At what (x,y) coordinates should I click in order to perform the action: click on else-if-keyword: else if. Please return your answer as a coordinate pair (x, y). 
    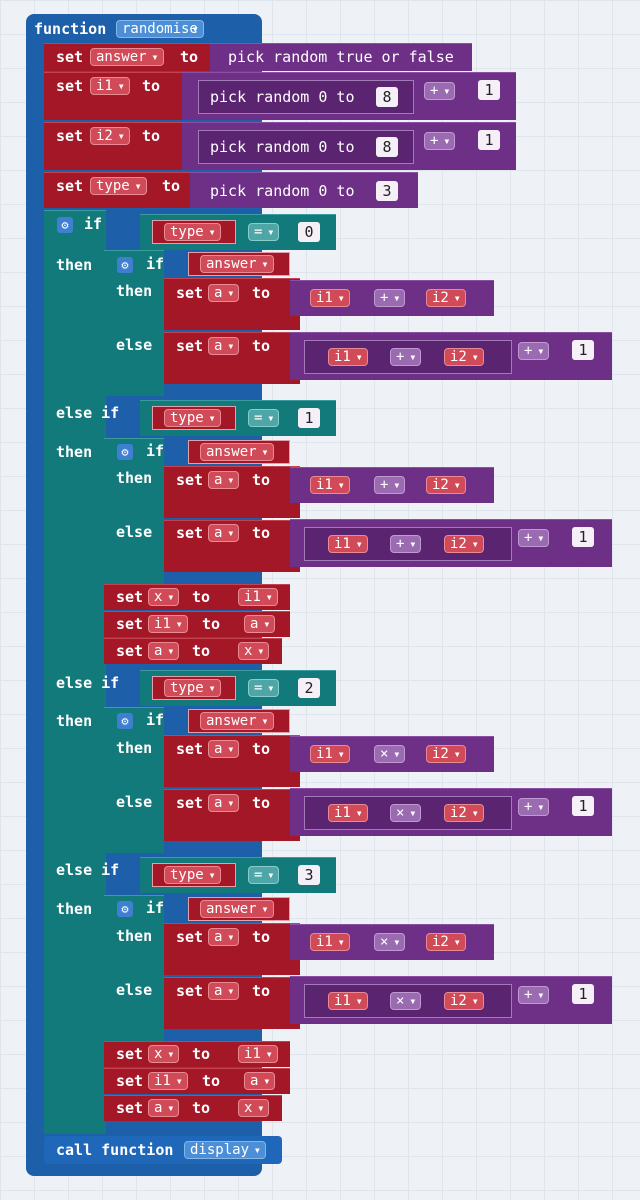
    Looking at the image, I should click on (88, 683).